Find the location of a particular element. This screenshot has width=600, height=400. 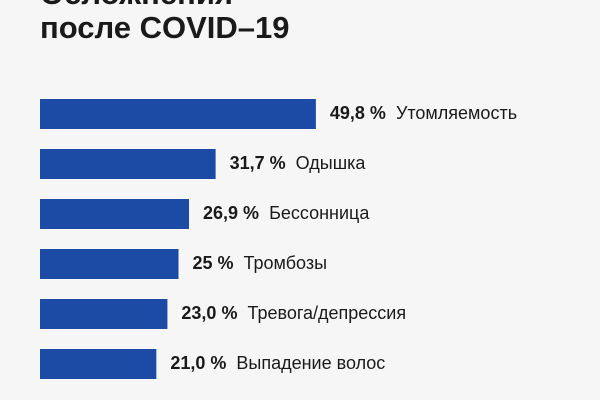

chart-title: Осложнения is located at coordinates (136, 5).